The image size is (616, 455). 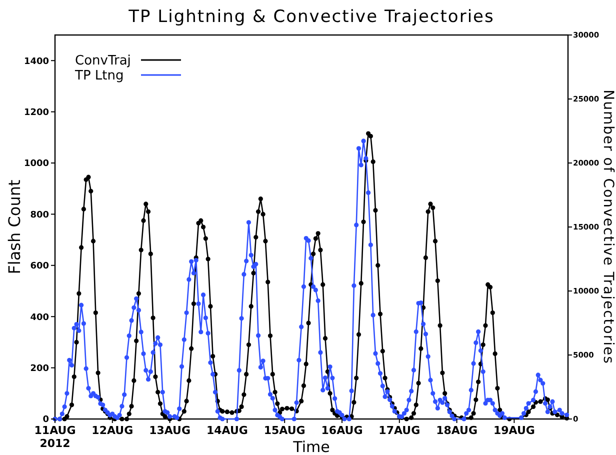 I want to click on x-tick-label: 18AUG, so click(x=457, y=430).